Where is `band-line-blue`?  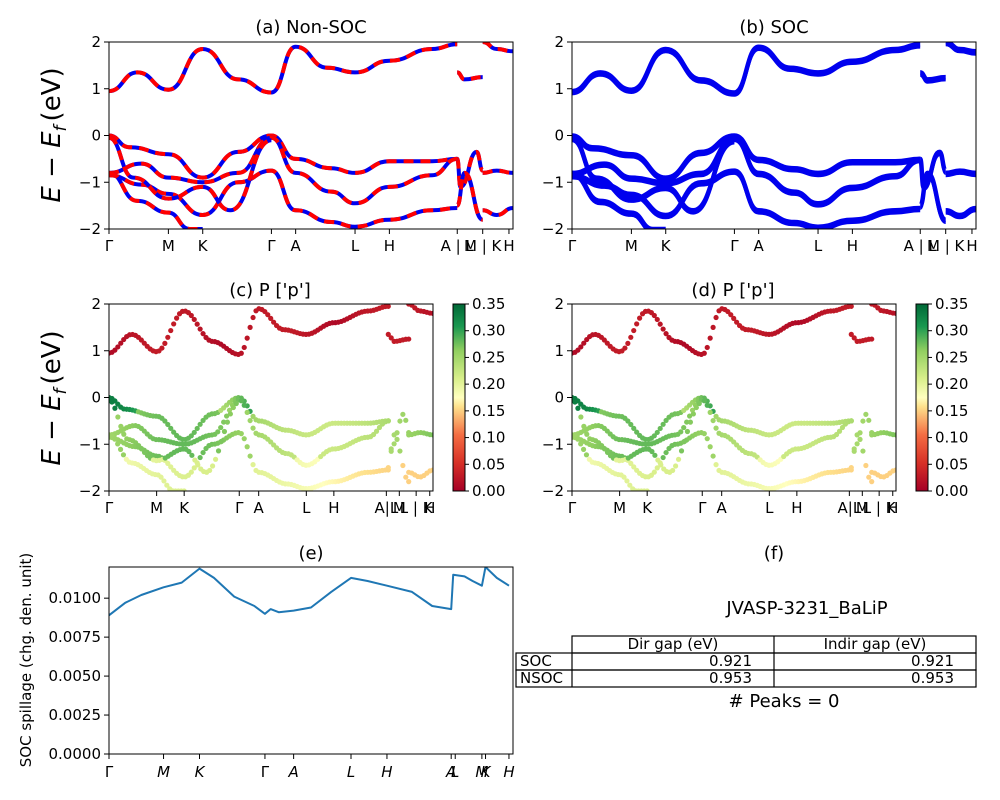
band-line-blue is located at coordinates (470, 169).